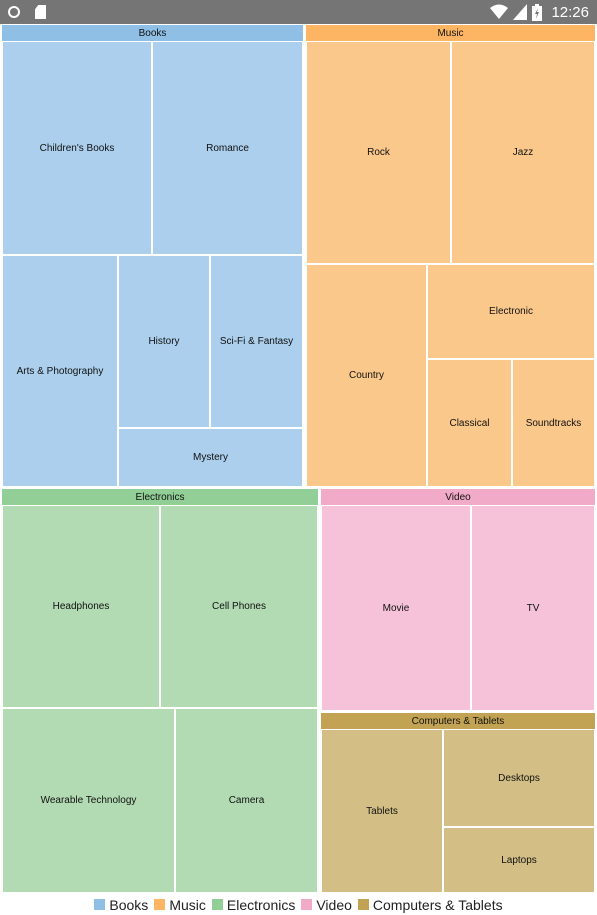  I want to click on sd-card-icon, so click(40, 12).